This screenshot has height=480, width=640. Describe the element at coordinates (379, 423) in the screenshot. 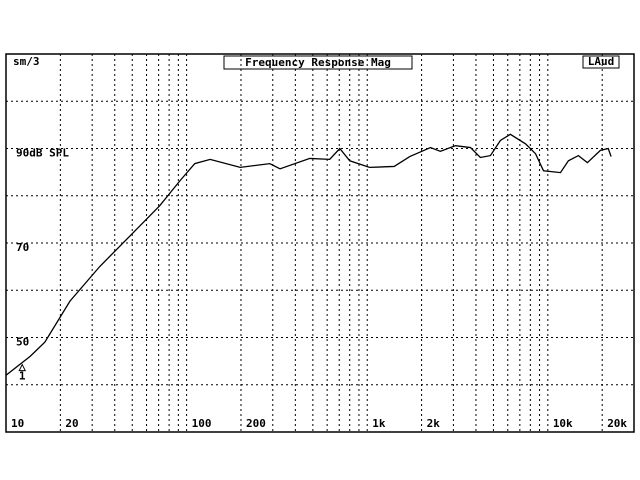

I see `x-tick-label: 1k` at that location.